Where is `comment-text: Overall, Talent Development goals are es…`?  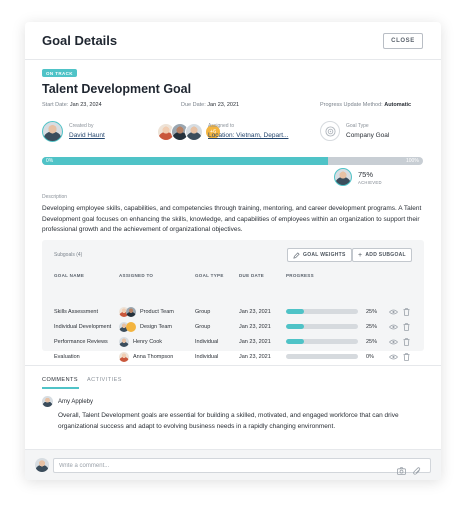
comment-text: Overall, Talent Development goals are es… is located at coordinates (228, 421).